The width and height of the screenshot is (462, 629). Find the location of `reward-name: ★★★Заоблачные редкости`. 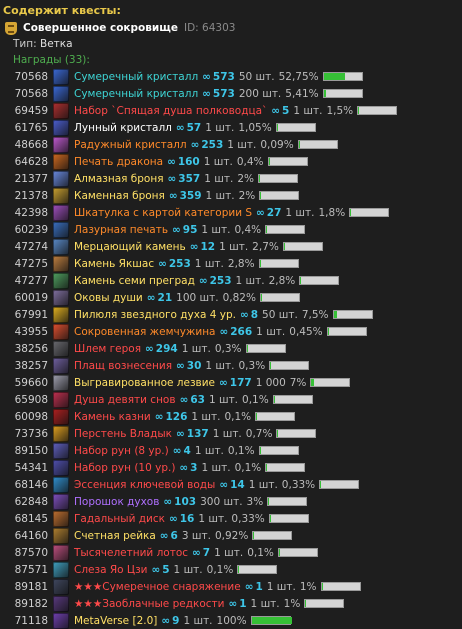

reward-name: ★★★Заоблачные редкости is located at coordinates (149, 603).